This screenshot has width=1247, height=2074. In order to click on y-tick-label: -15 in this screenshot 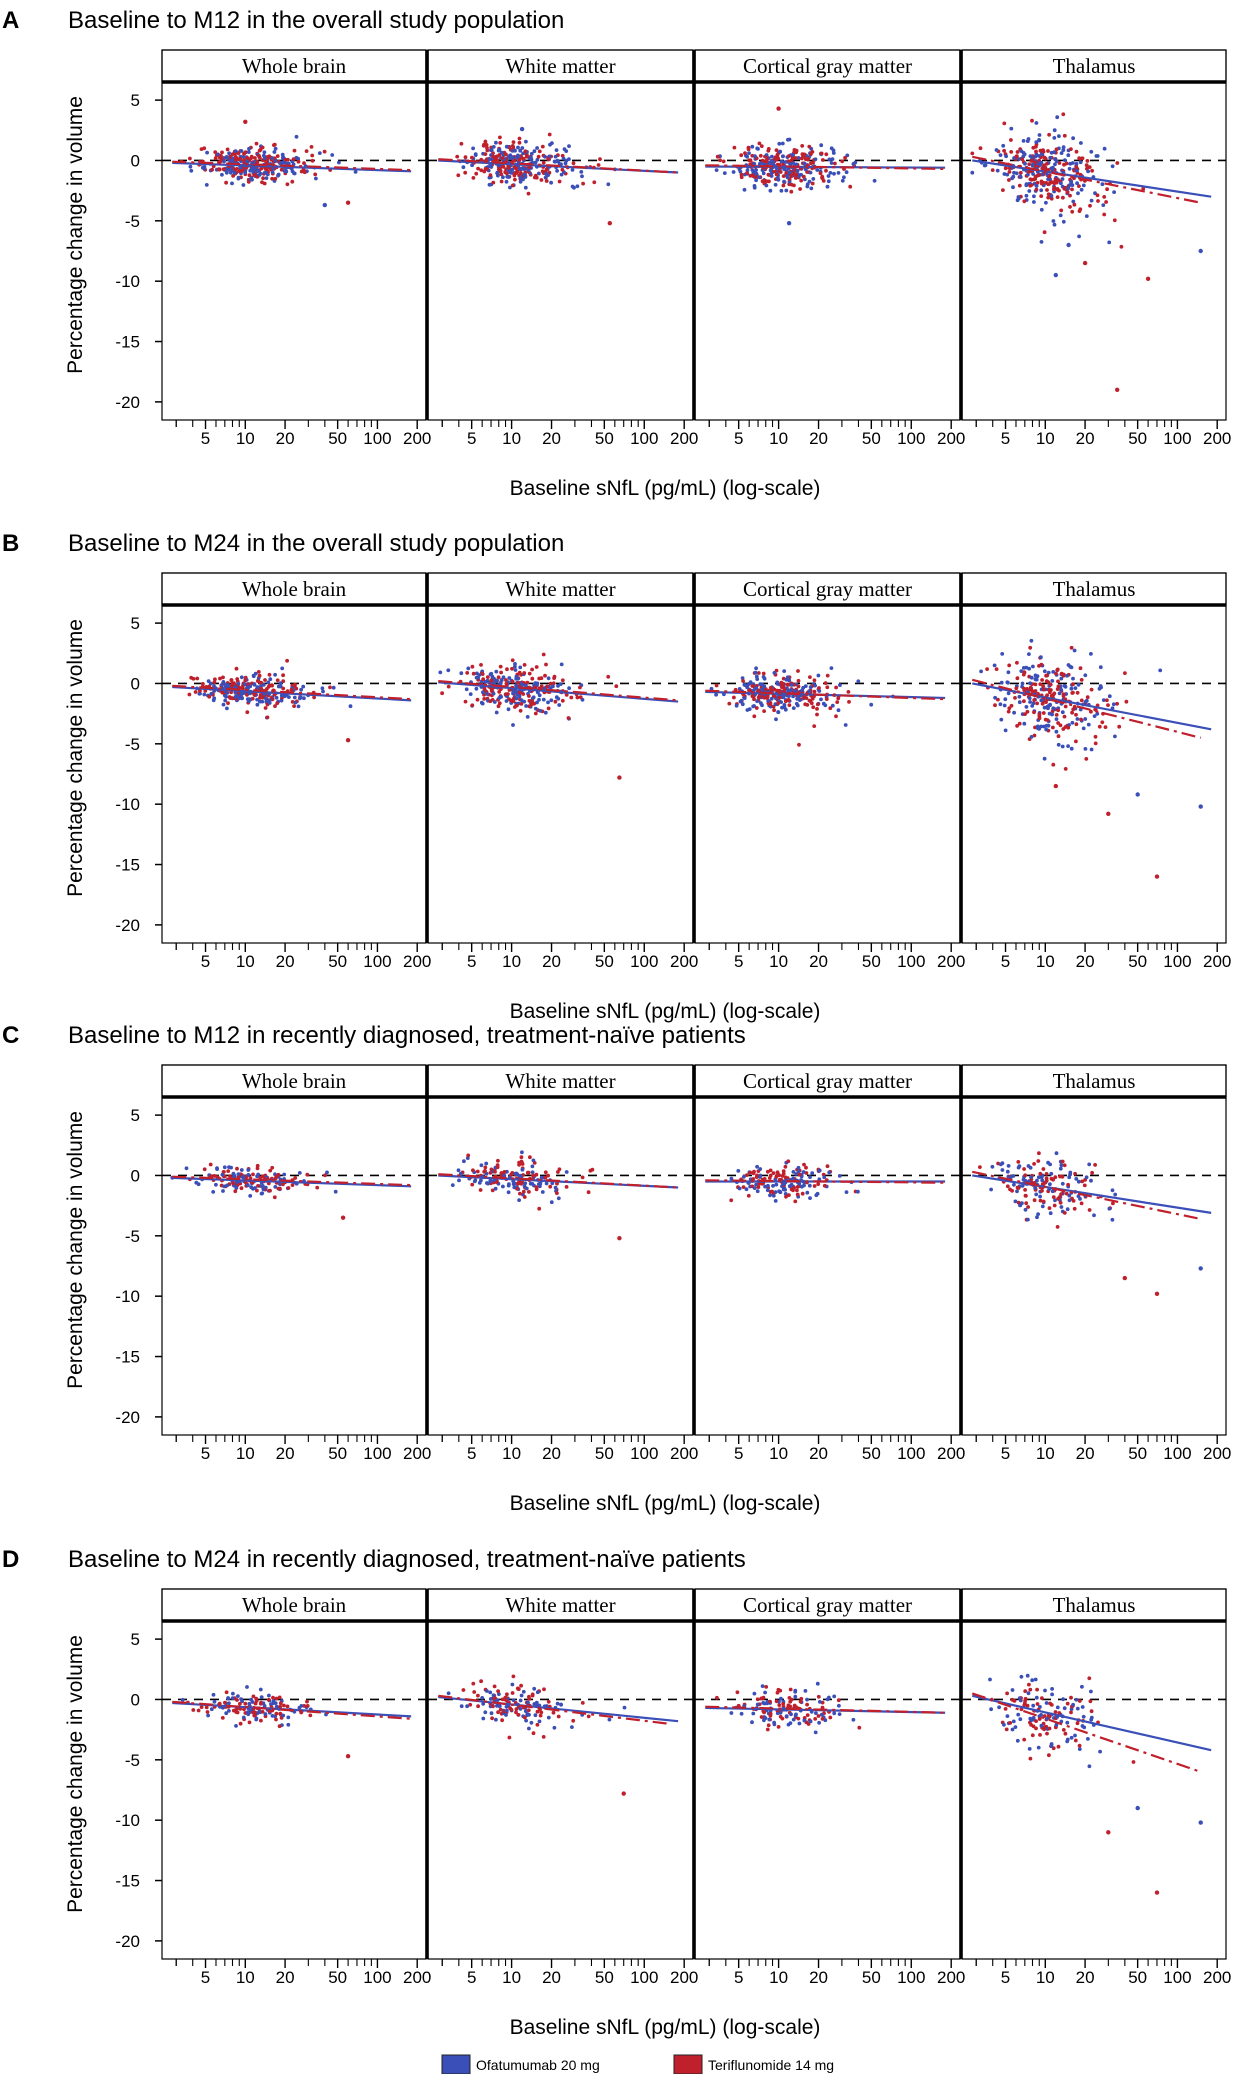, I will do `click(127, 1881)`.